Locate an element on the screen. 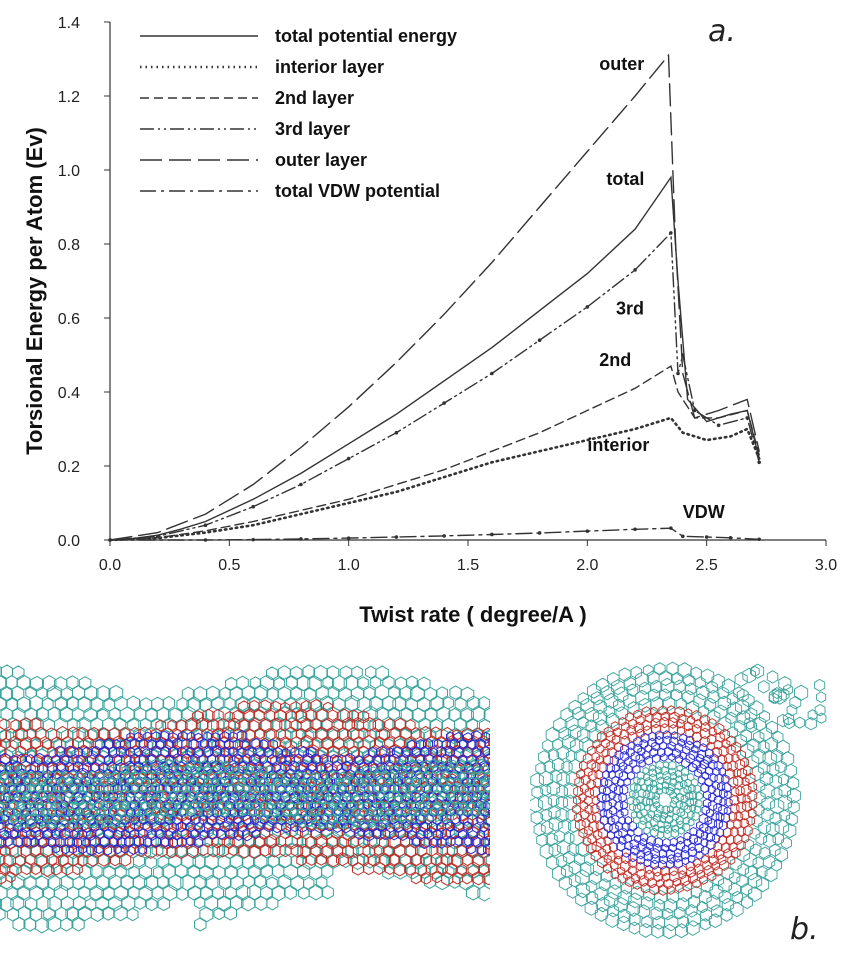  x-tick-label: 2.5 is located at coordinates (707, 565).